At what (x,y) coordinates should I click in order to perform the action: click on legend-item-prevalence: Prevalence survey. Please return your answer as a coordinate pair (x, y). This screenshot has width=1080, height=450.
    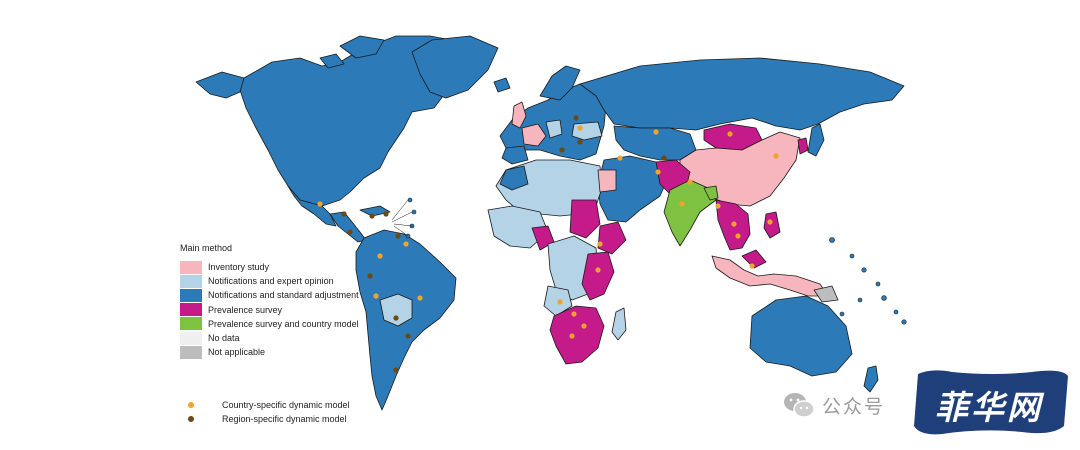
    Looking at the image, I should click on (269, 310).